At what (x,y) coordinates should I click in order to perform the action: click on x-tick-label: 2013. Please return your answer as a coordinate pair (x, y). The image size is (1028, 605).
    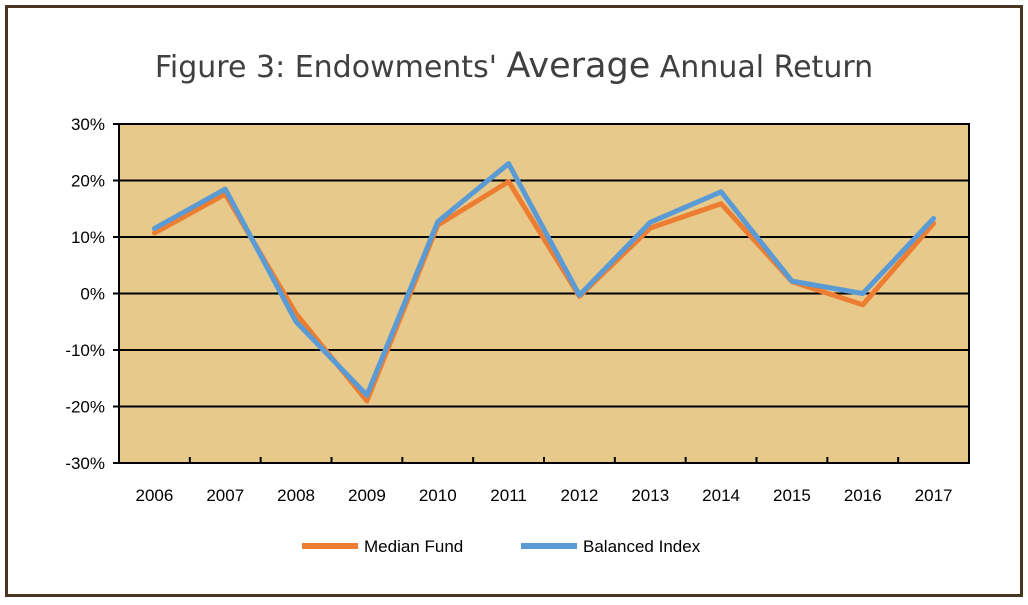
    Looking at the image, I should click on (650, 495).